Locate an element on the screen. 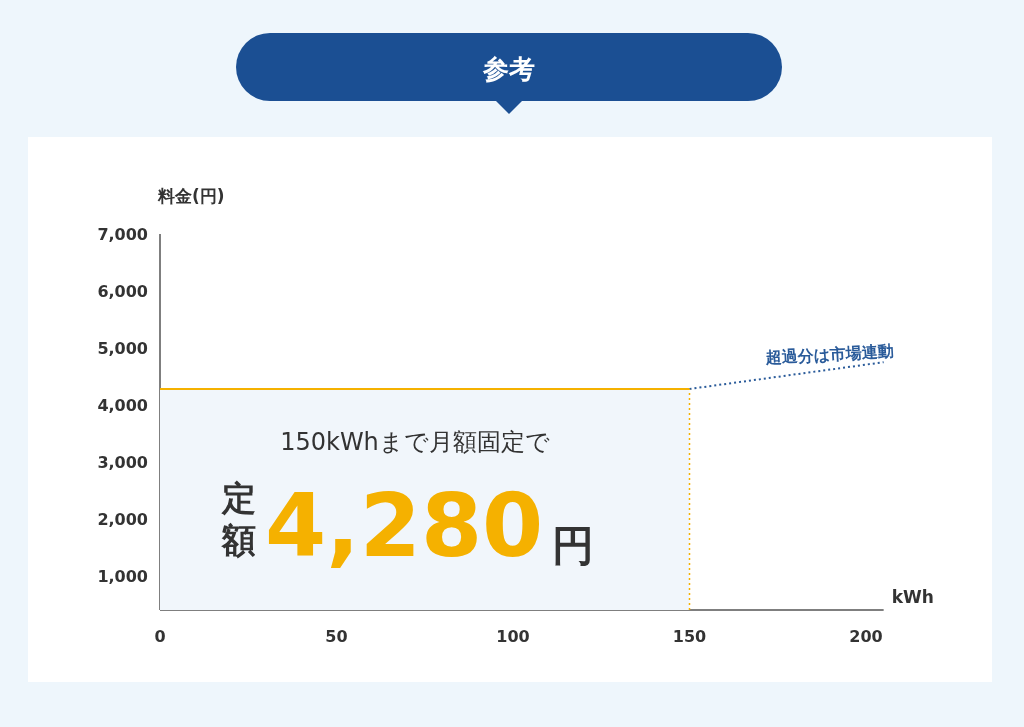 This screenshot has height=727, width=1024. x-tick-label: 100 is located at coordinates (513, 636).